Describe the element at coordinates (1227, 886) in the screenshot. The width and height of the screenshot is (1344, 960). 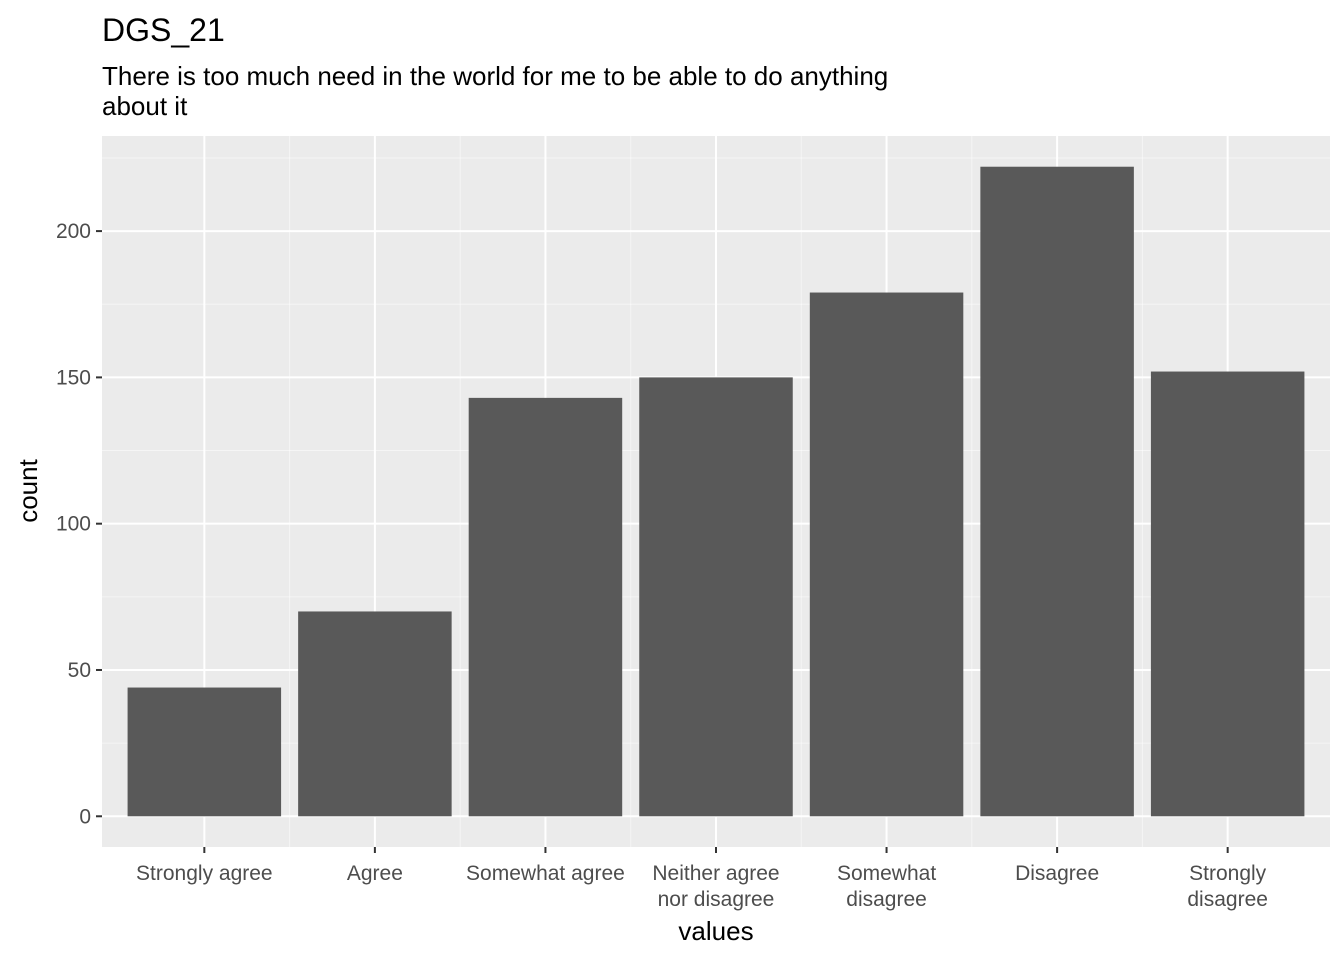
I see `x-tick-label: Strongly disagree` at that location.